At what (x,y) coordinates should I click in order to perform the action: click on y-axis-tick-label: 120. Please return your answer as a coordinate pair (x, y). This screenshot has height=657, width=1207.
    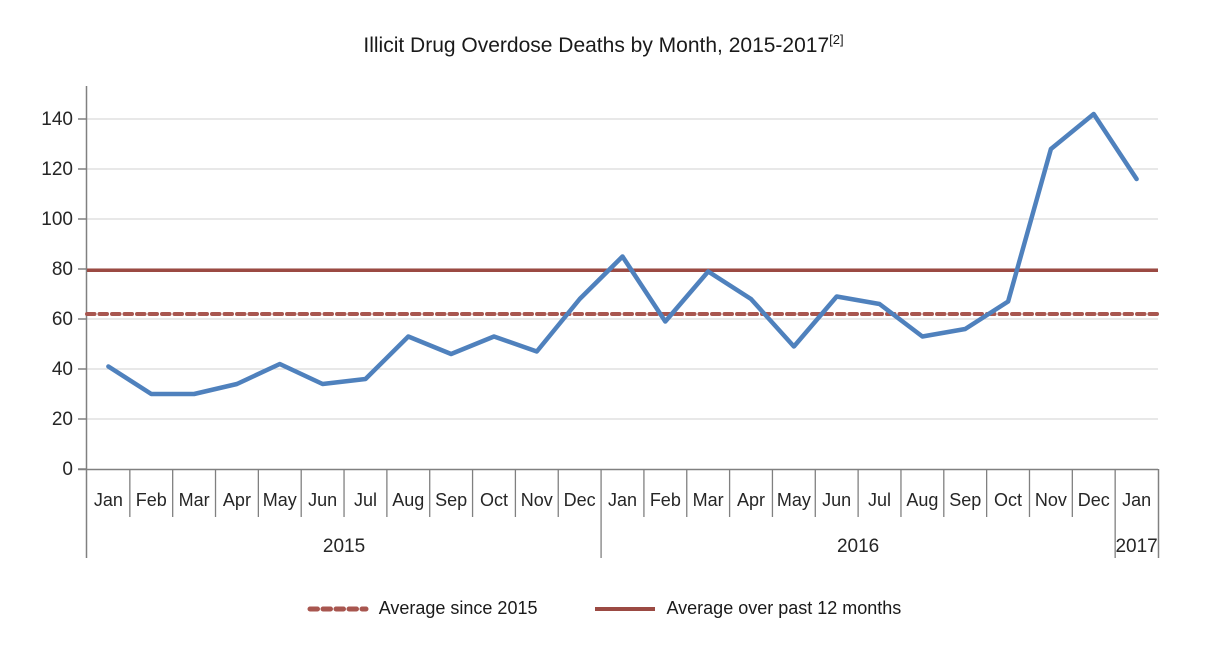
    Looking at the image, I should click on (57, 169).